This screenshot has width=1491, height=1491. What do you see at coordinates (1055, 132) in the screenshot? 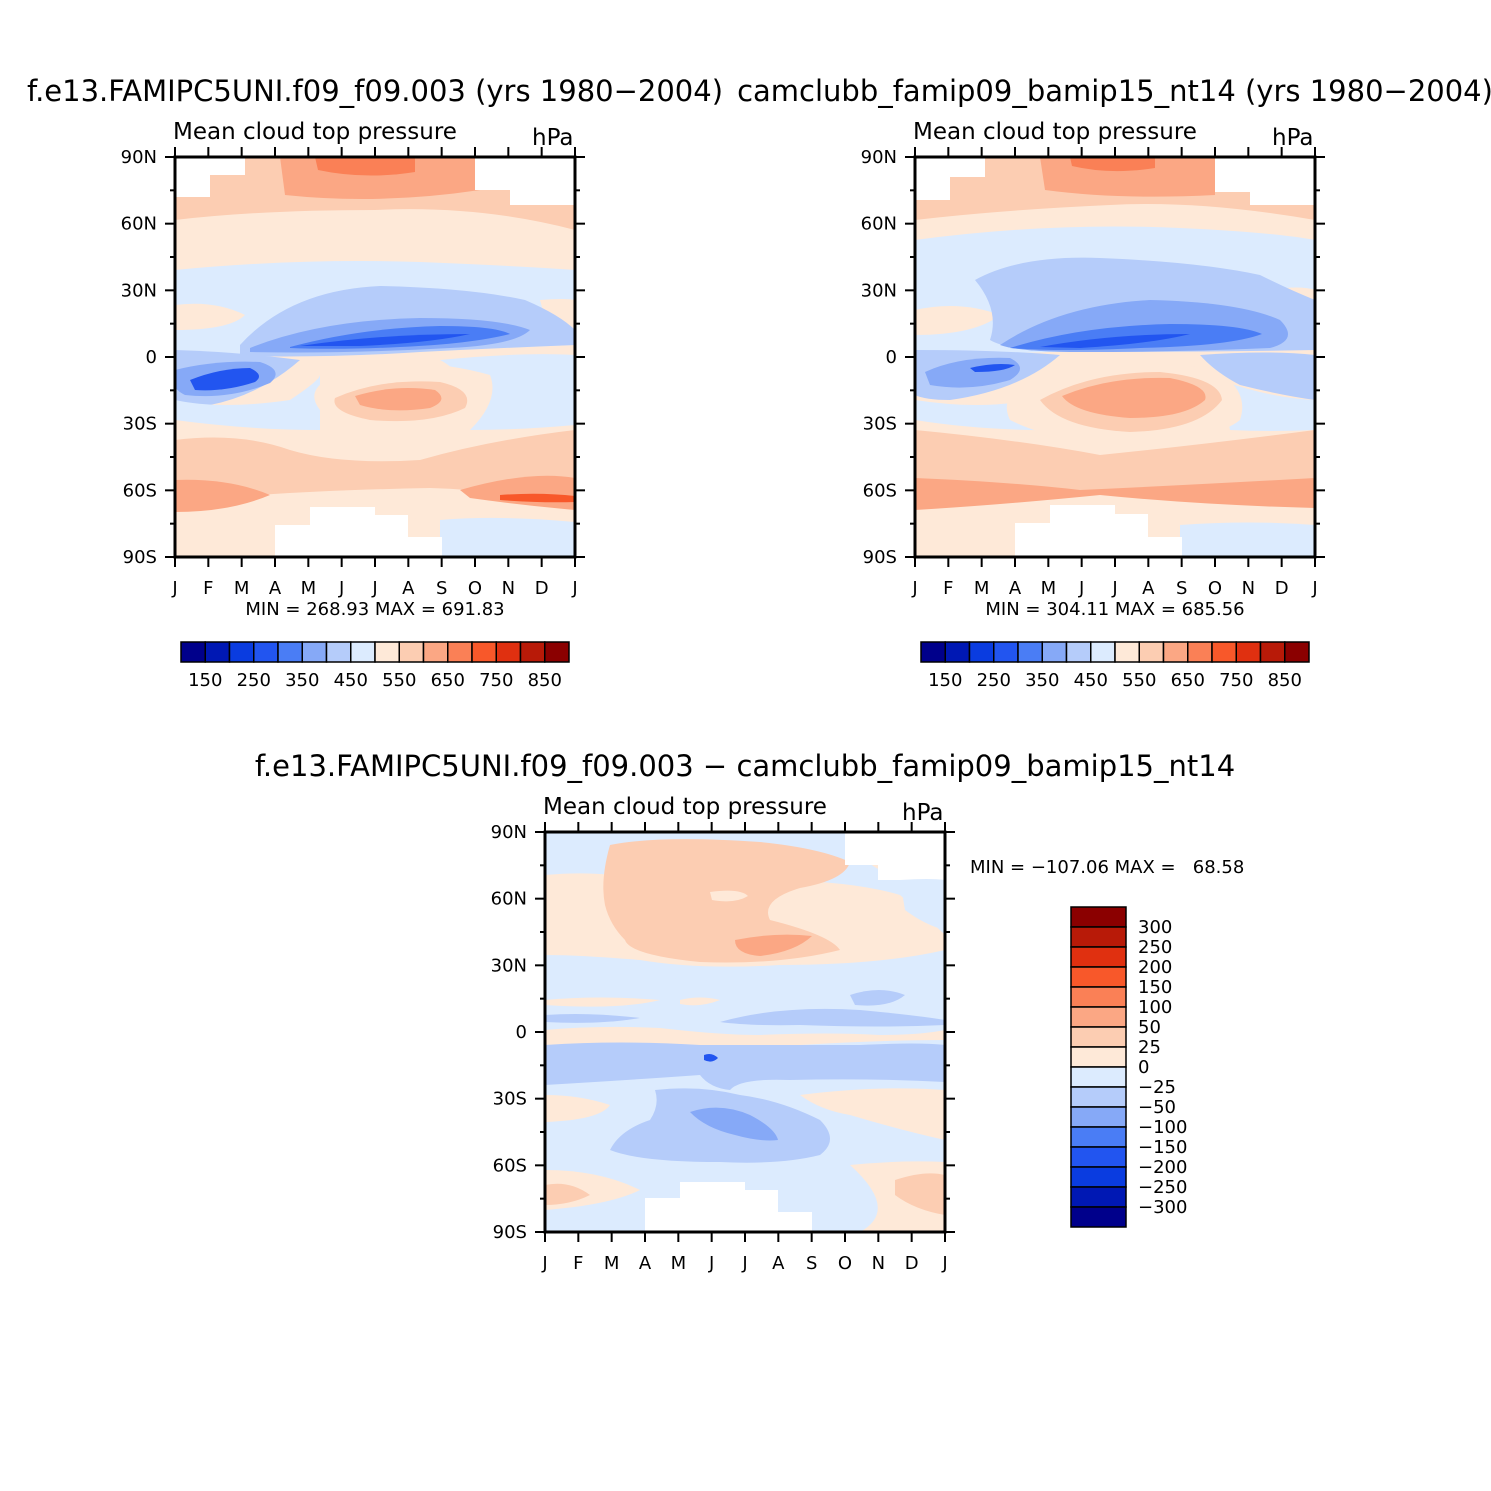
I see `panel-2-subtitle: Mean cloud top pressure` at bounding box center [1055, 132].